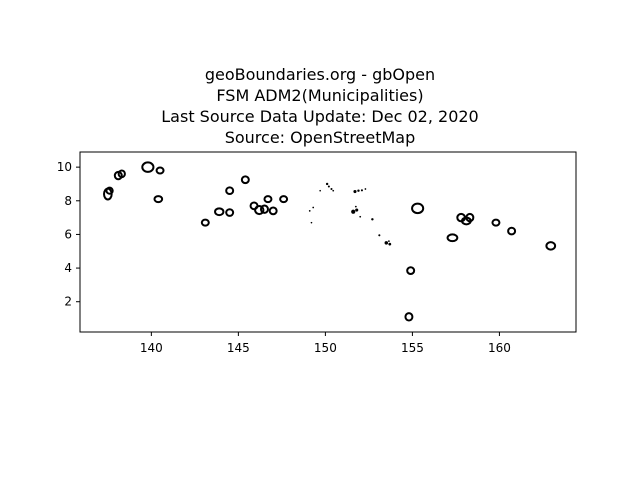 Image resolution: width=640 pixels, height=480 pixels. Describe the element at coordinates (68, 302) in the screenshot. I see `y-tick-label: 2` at that location.